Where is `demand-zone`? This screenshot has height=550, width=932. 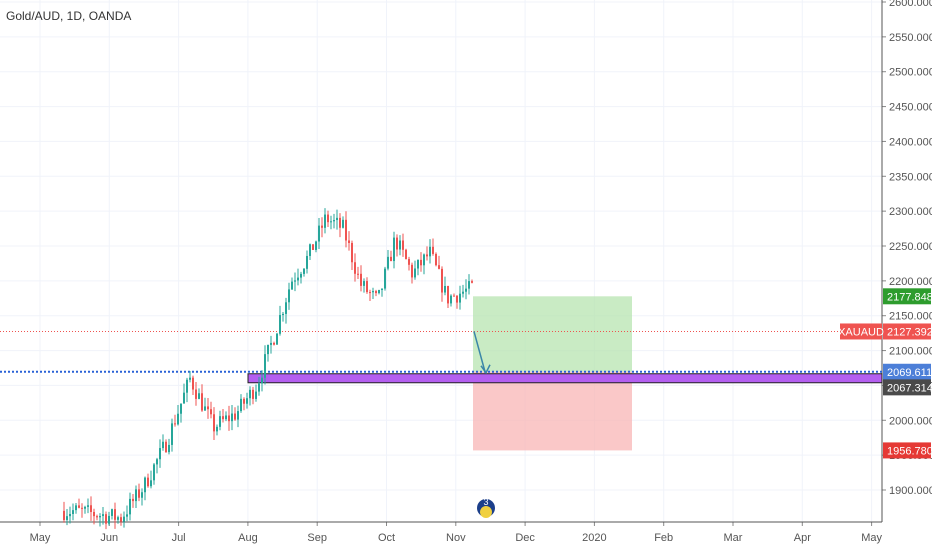
demand-zone is located at coordinates (565, 378).